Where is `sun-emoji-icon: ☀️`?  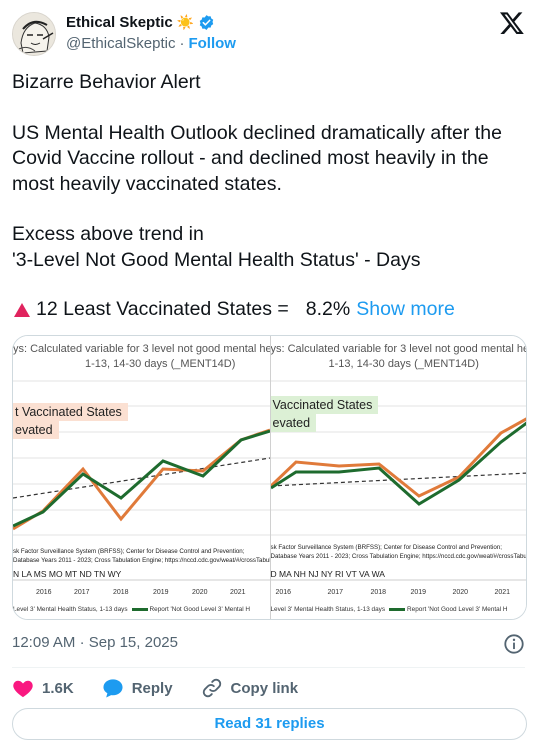 sun-emoji-icon: ☀️ is located at coordinates (185, 22).